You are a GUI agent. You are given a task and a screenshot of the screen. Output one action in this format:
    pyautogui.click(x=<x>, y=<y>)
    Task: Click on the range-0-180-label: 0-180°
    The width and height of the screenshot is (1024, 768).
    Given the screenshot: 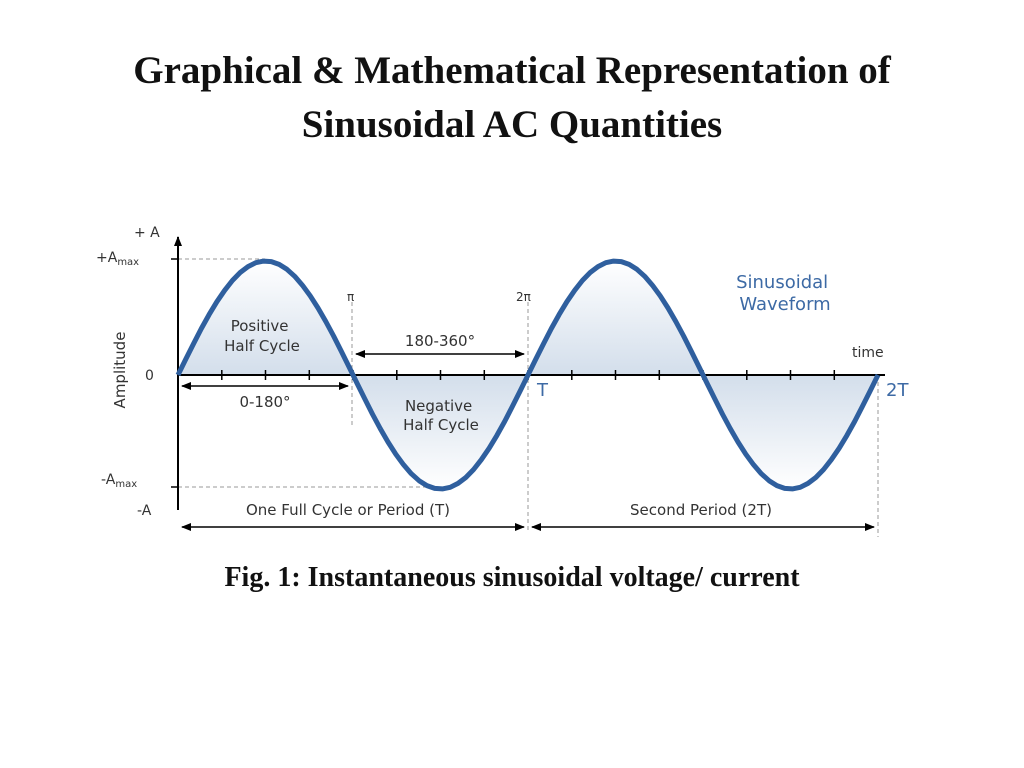 What is the action you would take?
    pyautogui.click(x=264, y=402)
    